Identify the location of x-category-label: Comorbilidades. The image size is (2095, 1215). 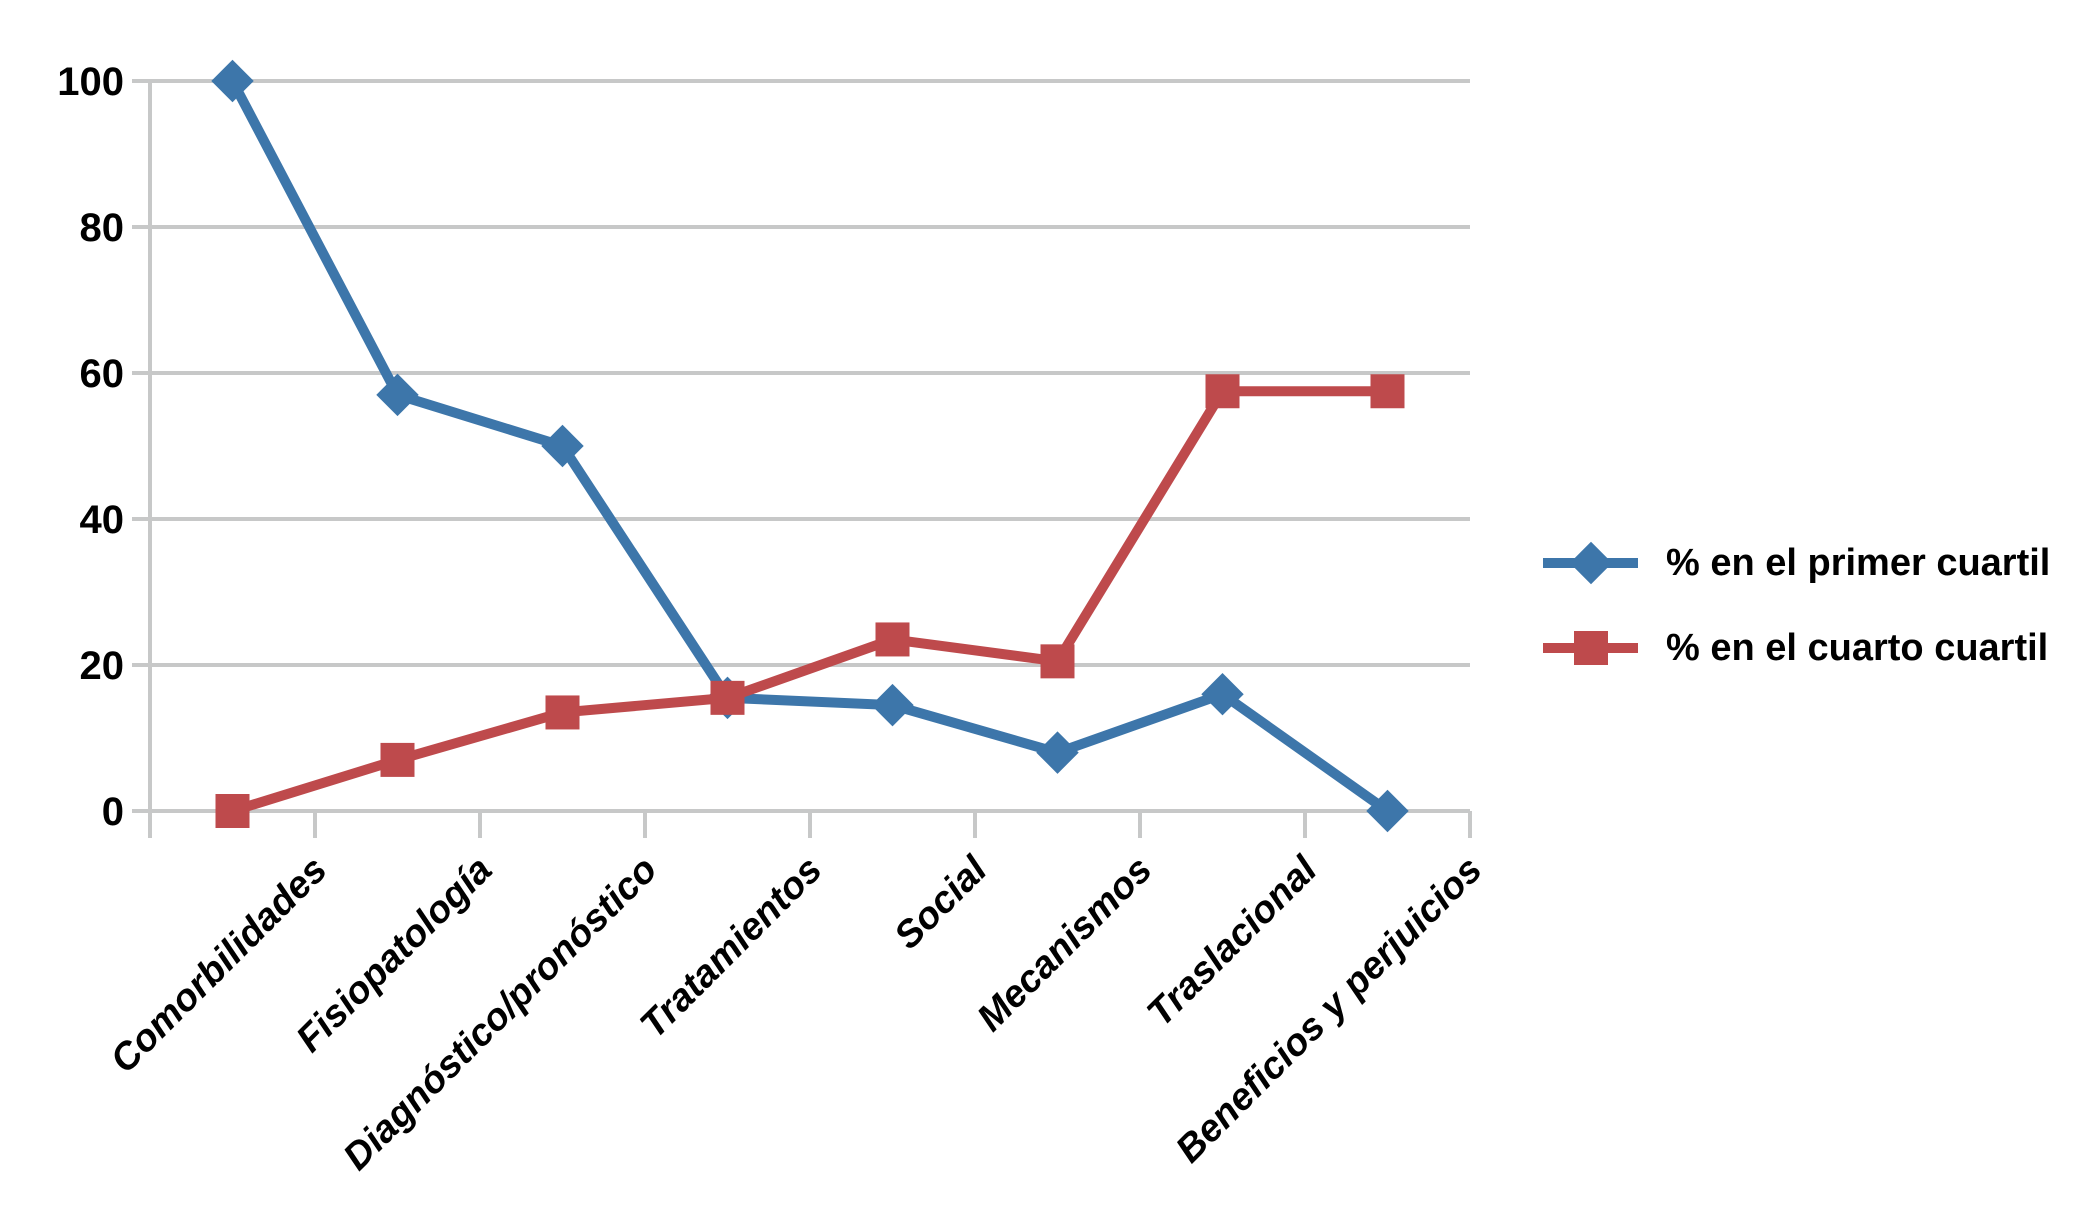
(219, 965).